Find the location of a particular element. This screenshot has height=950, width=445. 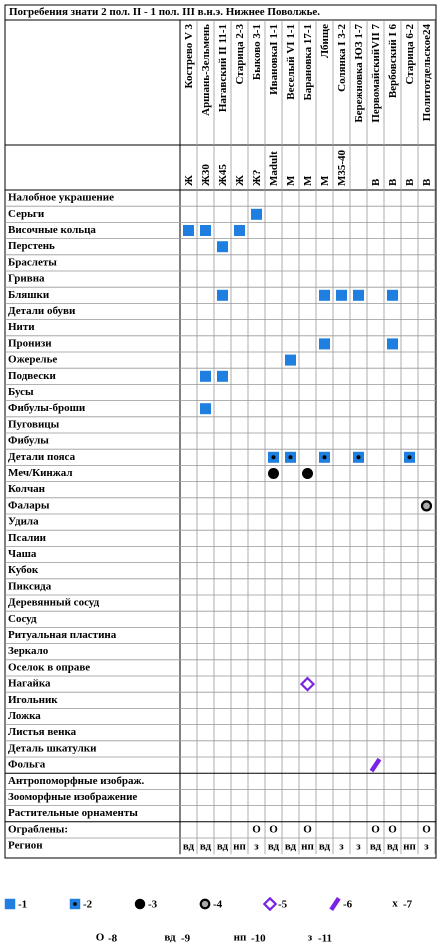

row-label: Ожерелье is located at coordinates (32, 360).